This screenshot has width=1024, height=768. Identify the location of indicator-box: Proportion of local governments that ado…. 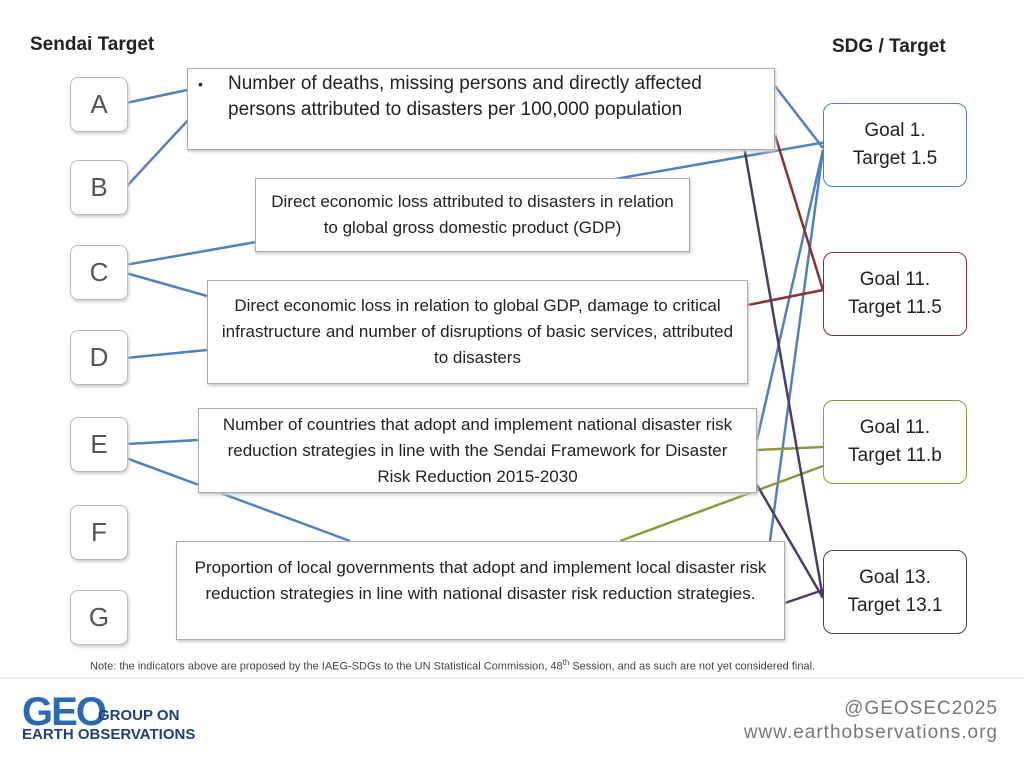
(480, 590).